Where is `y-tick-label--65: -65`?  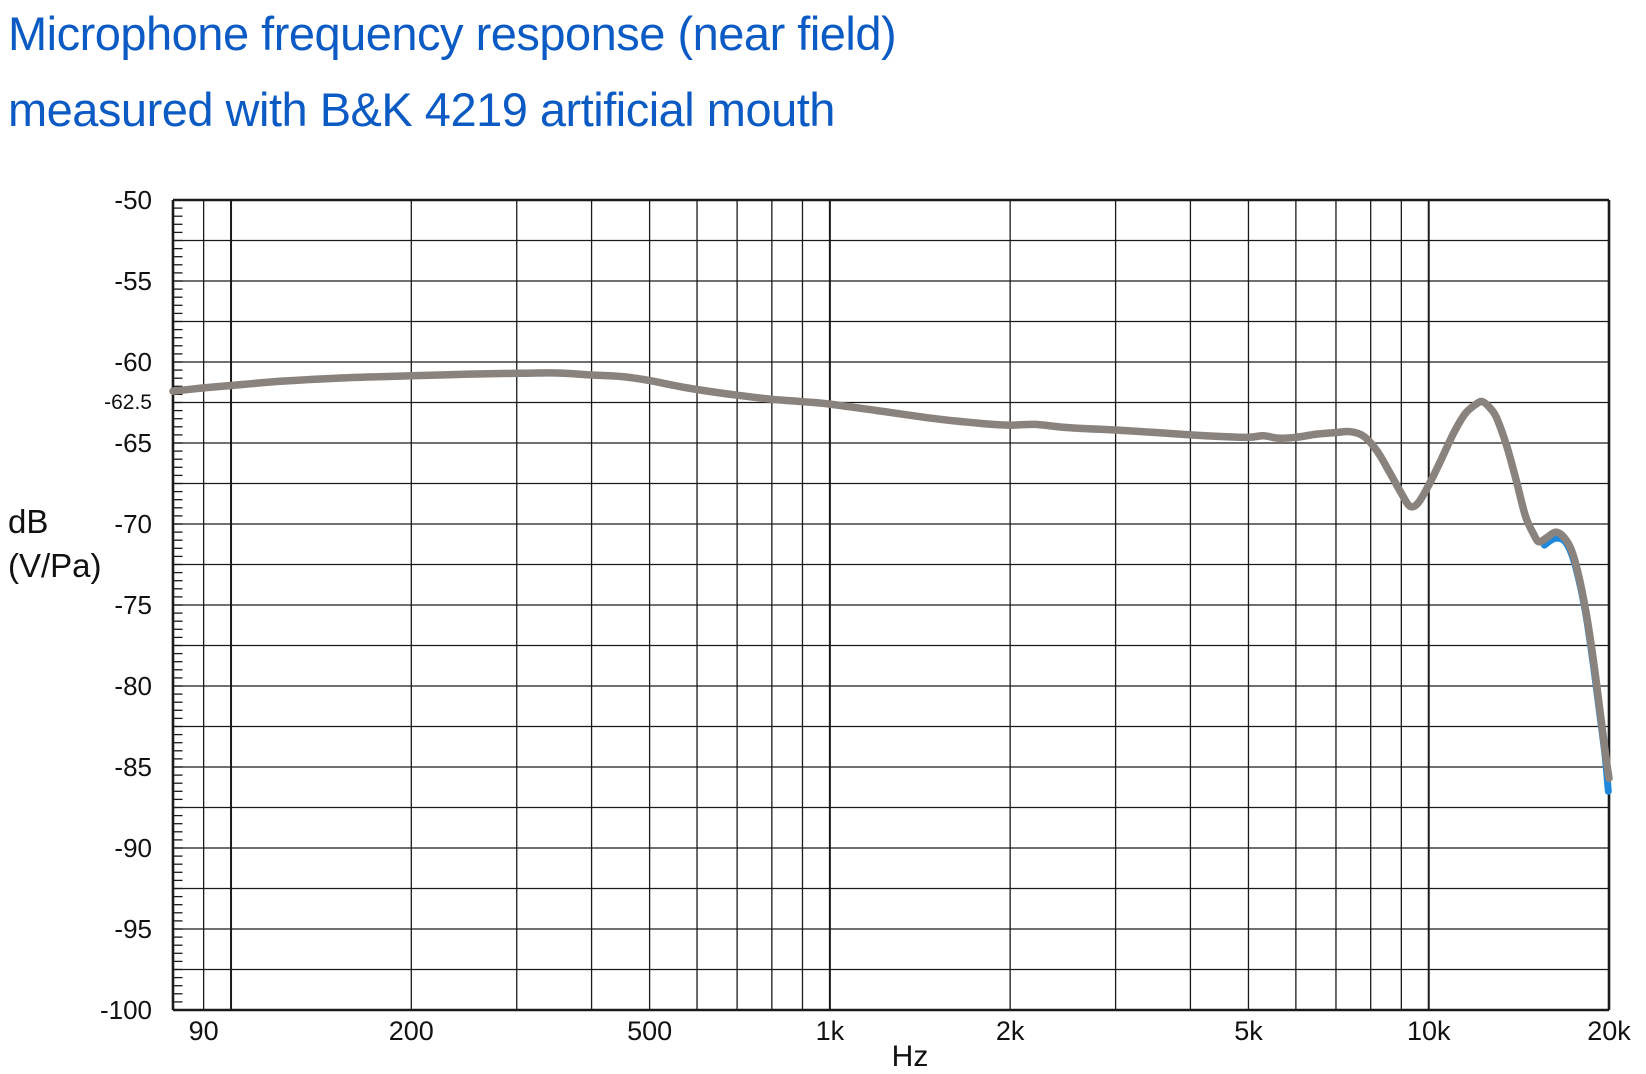 y-tick-label--65: -65 is located at coordinates (133, 443).